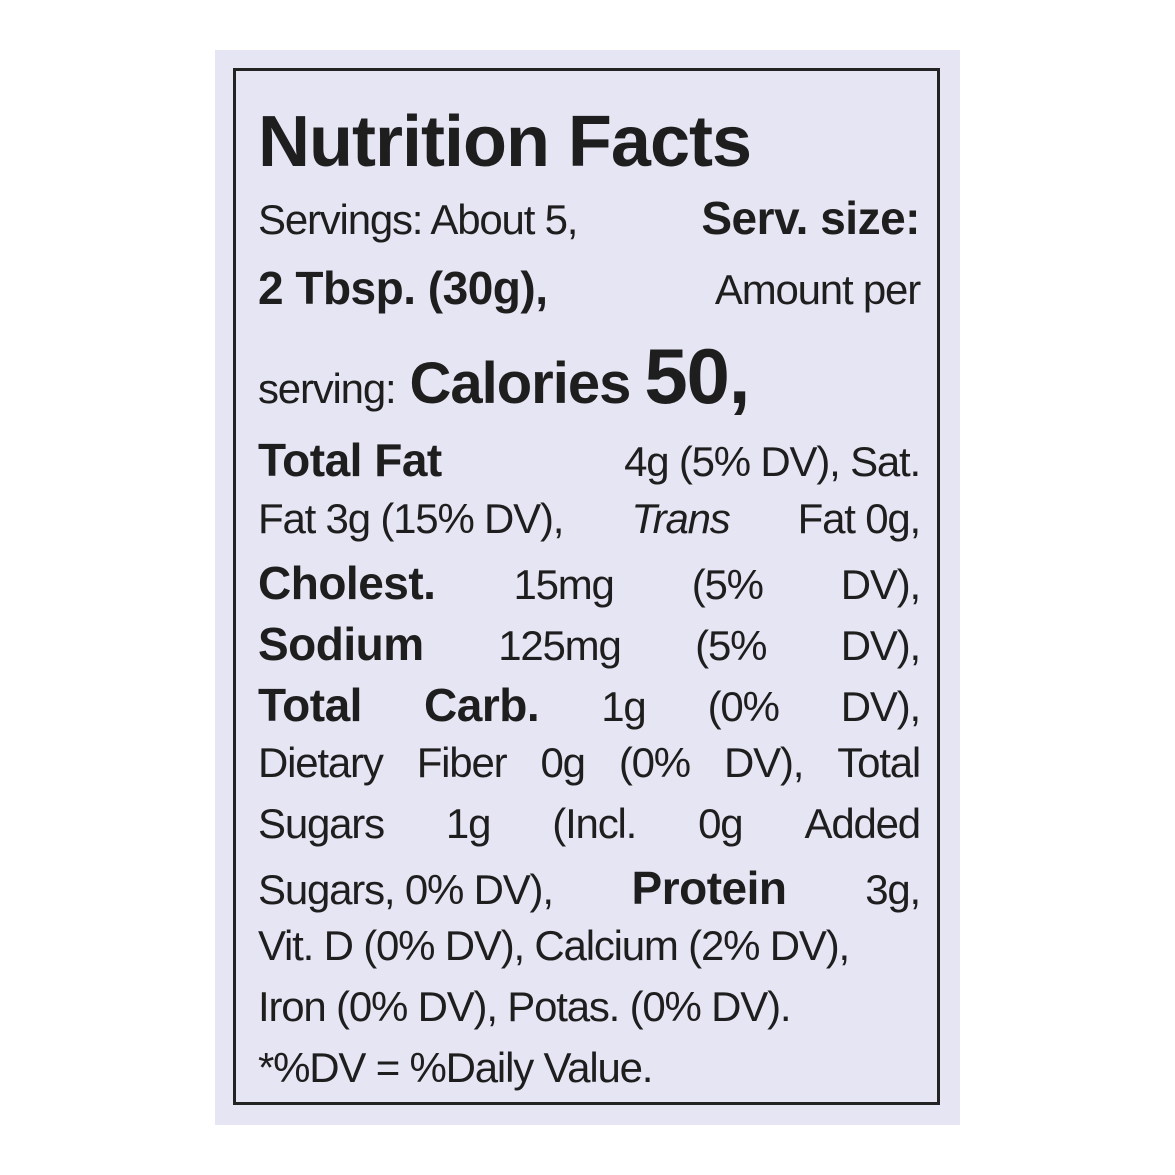  I want to click on text: Serv. size:, so click(810, 218).